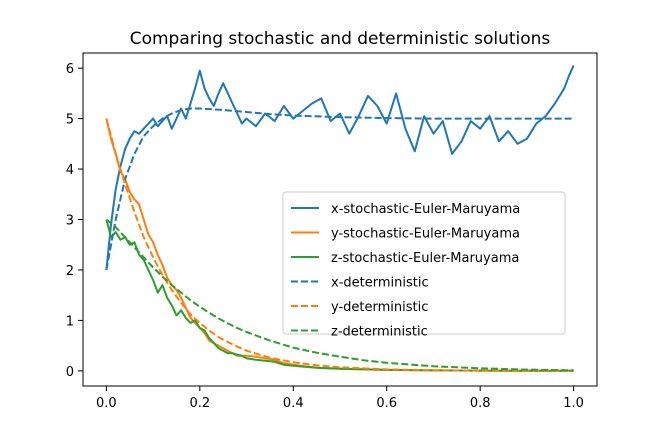 Image resolution: width=664 pixels, height=443 pixels. What do you see at coordinates (70, 372) in the screenshot?
I see `y-tick-label: 0` at bounding box center [70, 372].